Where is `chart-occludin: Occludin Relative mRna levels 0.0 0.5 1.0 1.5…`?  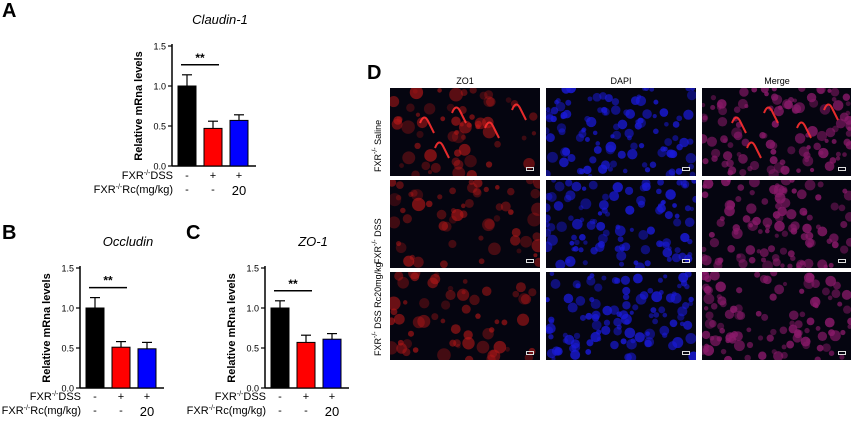
chart-occludin: Occludin Relative mRna levels 0.0 0.5 1.0 1.5… is located at coordinates (102, 314).